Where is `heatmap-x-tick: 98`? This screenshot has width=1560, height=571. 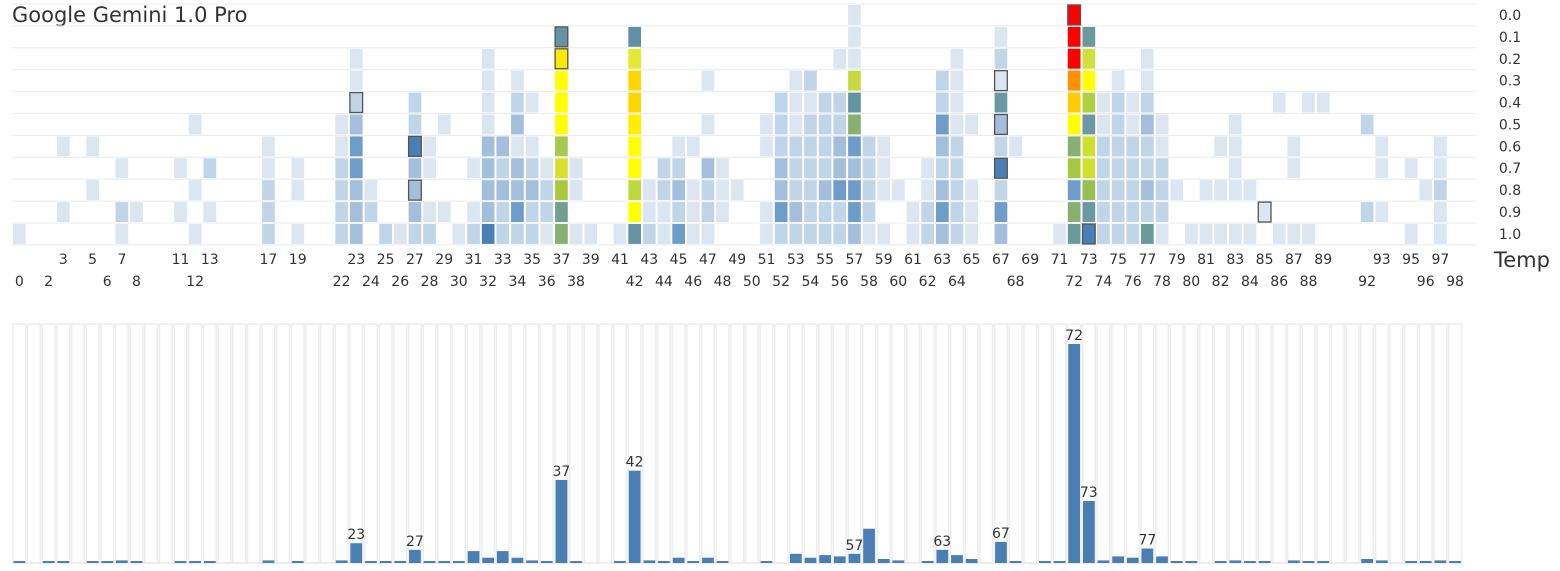
heatmap-x-tick: 98 is located at coordinates (1455, 282).